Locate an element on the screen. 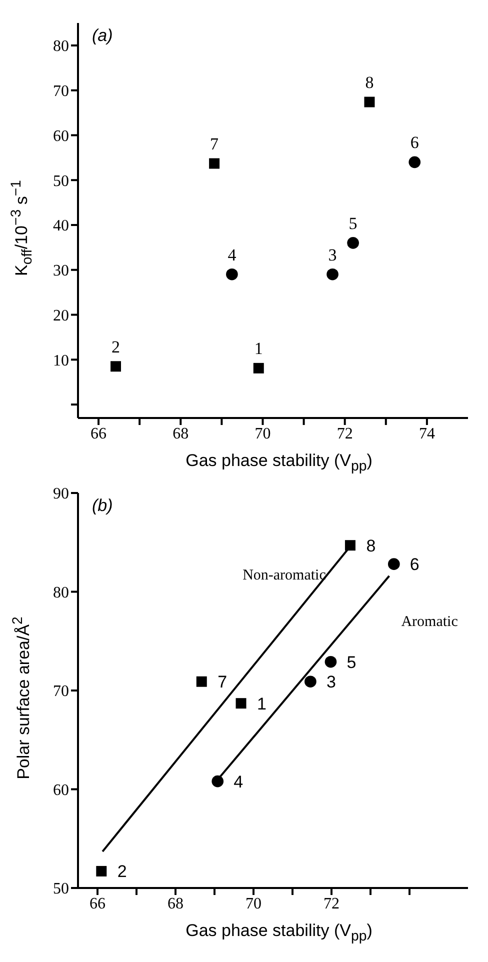 The height and width of the screenshot is (962, 488). y-tick-label: 10 is located at coordinates (61, 361).